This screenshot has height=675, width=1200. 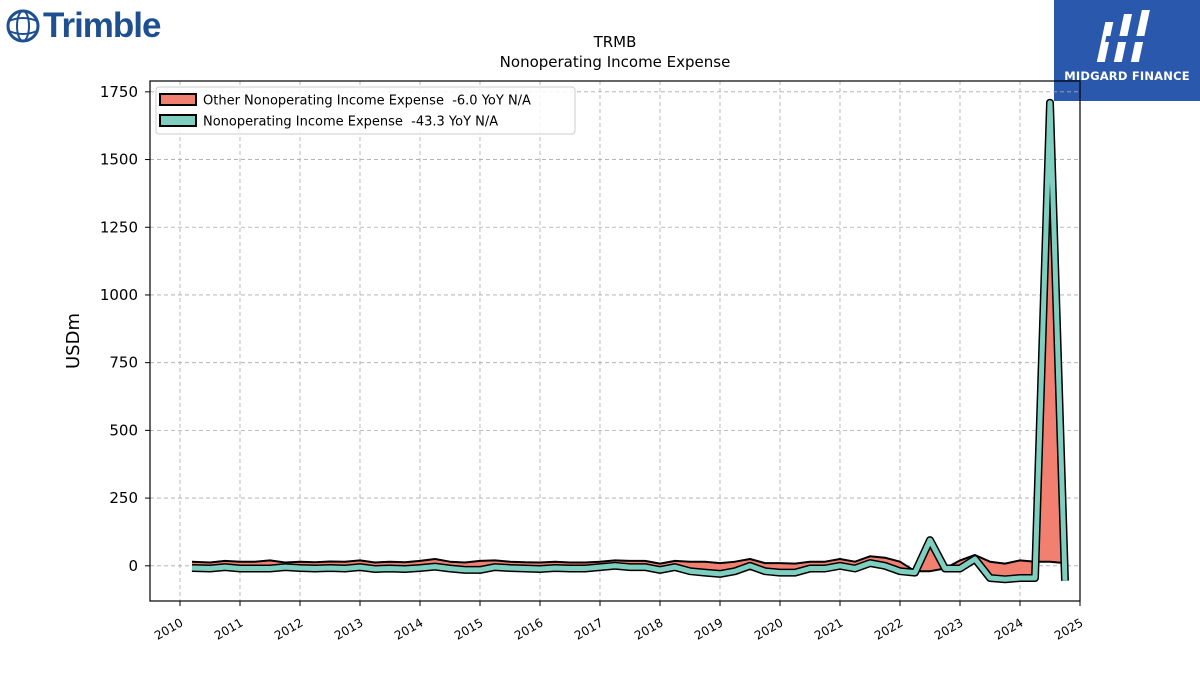 I want to click on x-tick-label: 2019, so click(x=708, y=628).